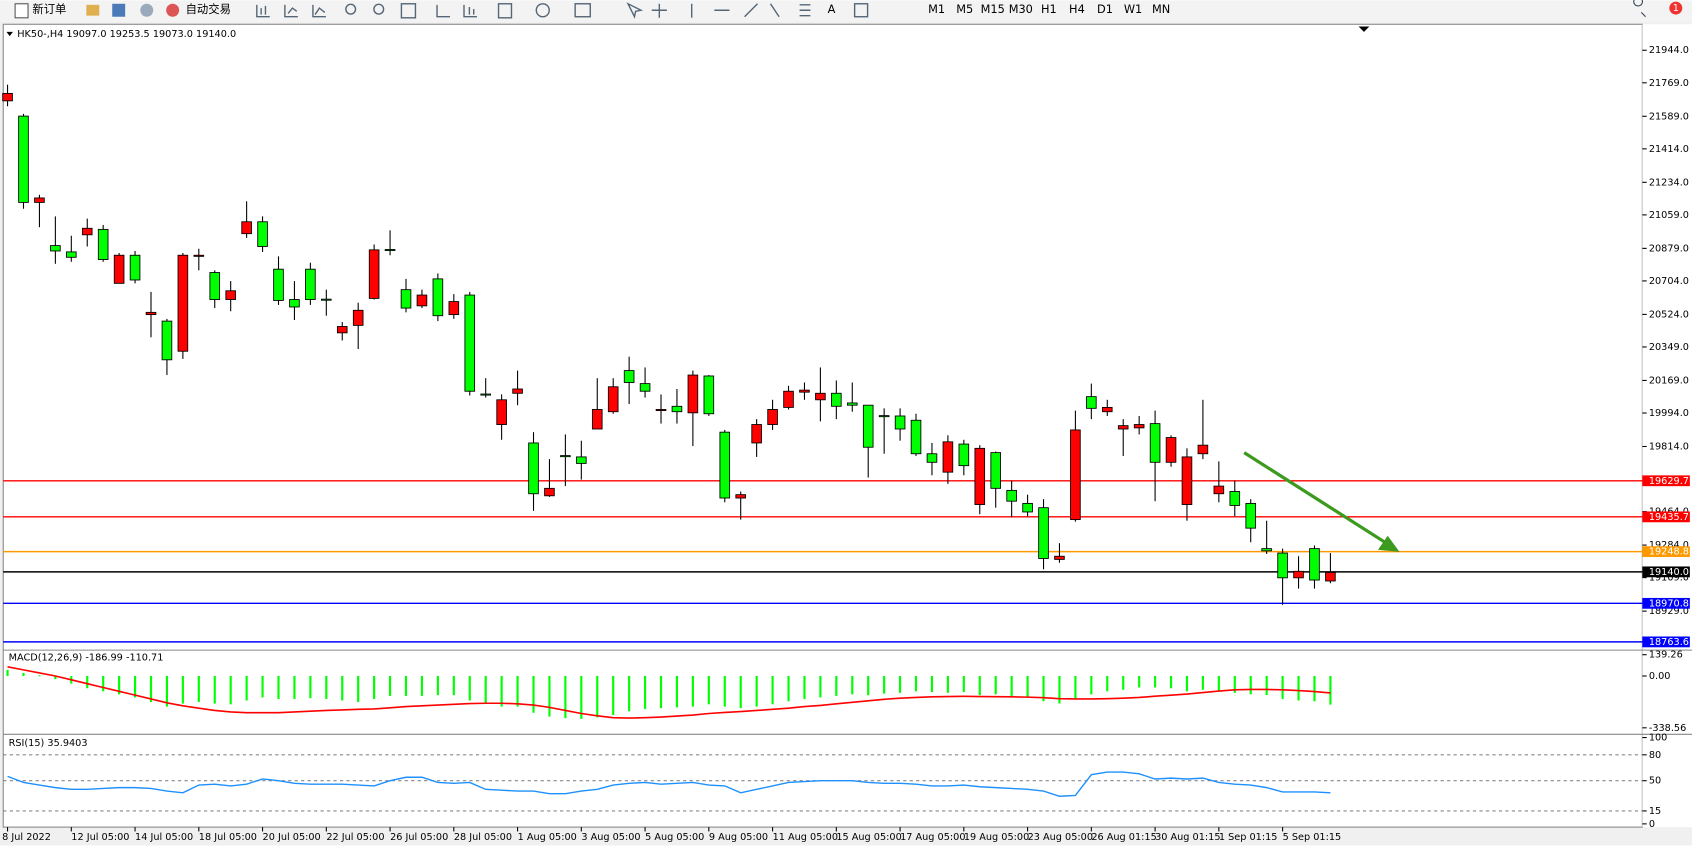 This screenshot has height=846, width=1692. What do you see at coordinates (49, 9) in the screenshot?
I see `new-order-button: 新订单` at bounding box center [49, 9].